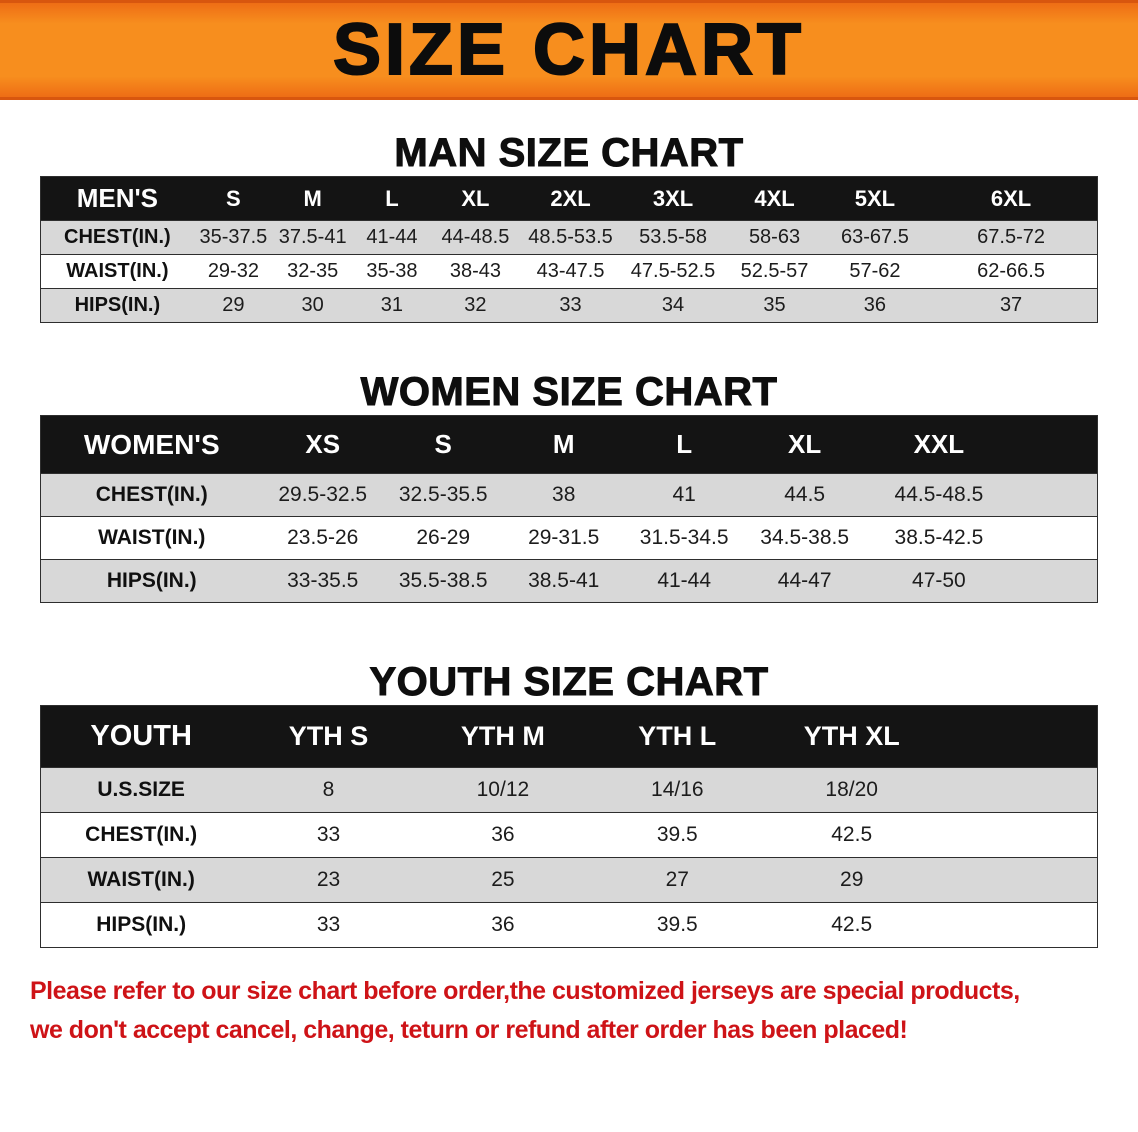  I want to click on size-cell: 23, so click(328, 879).